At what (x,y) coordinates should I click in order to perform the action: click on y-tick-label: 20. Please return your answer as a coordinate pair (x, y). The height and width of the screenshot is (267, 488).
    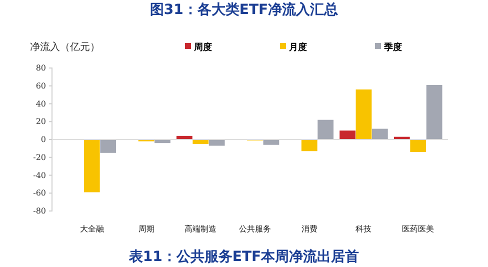
    Looking at the image, I should click on (41, 121).